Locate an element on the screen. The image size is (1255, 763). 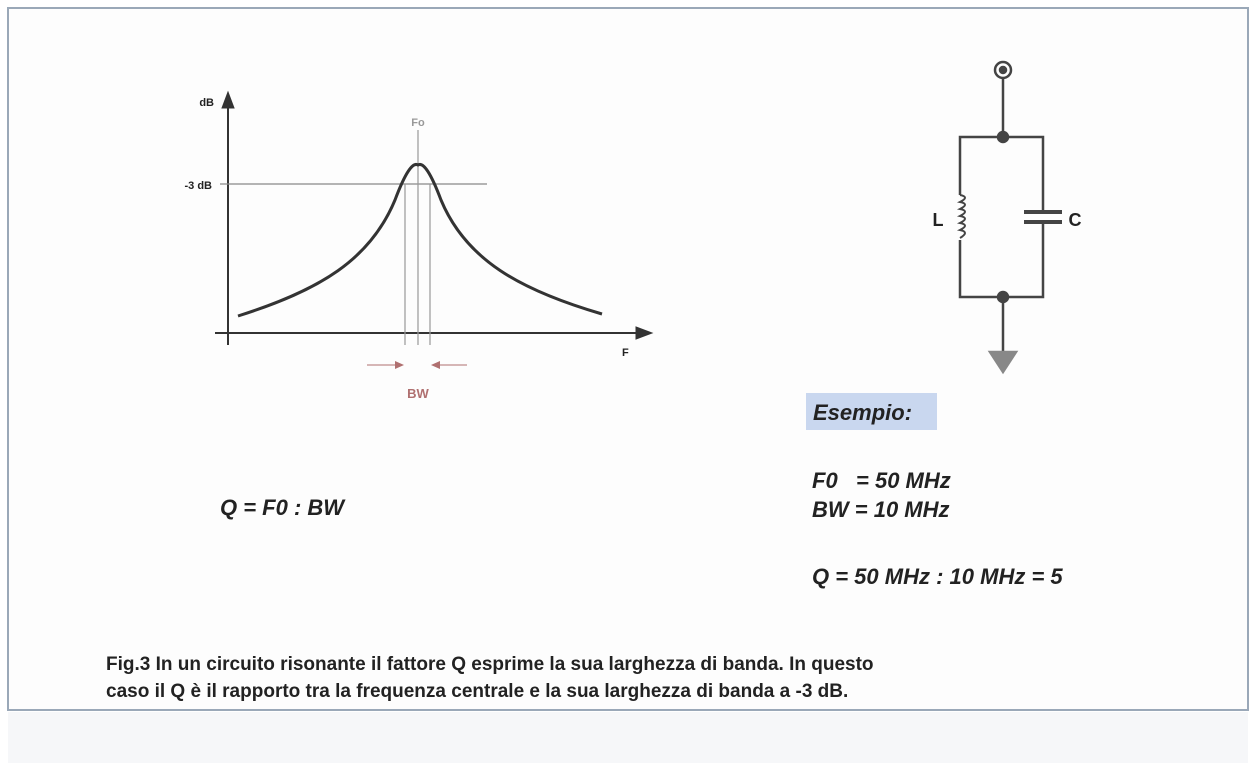
example-heading: Esempio: is located at coordinates (862, 412).